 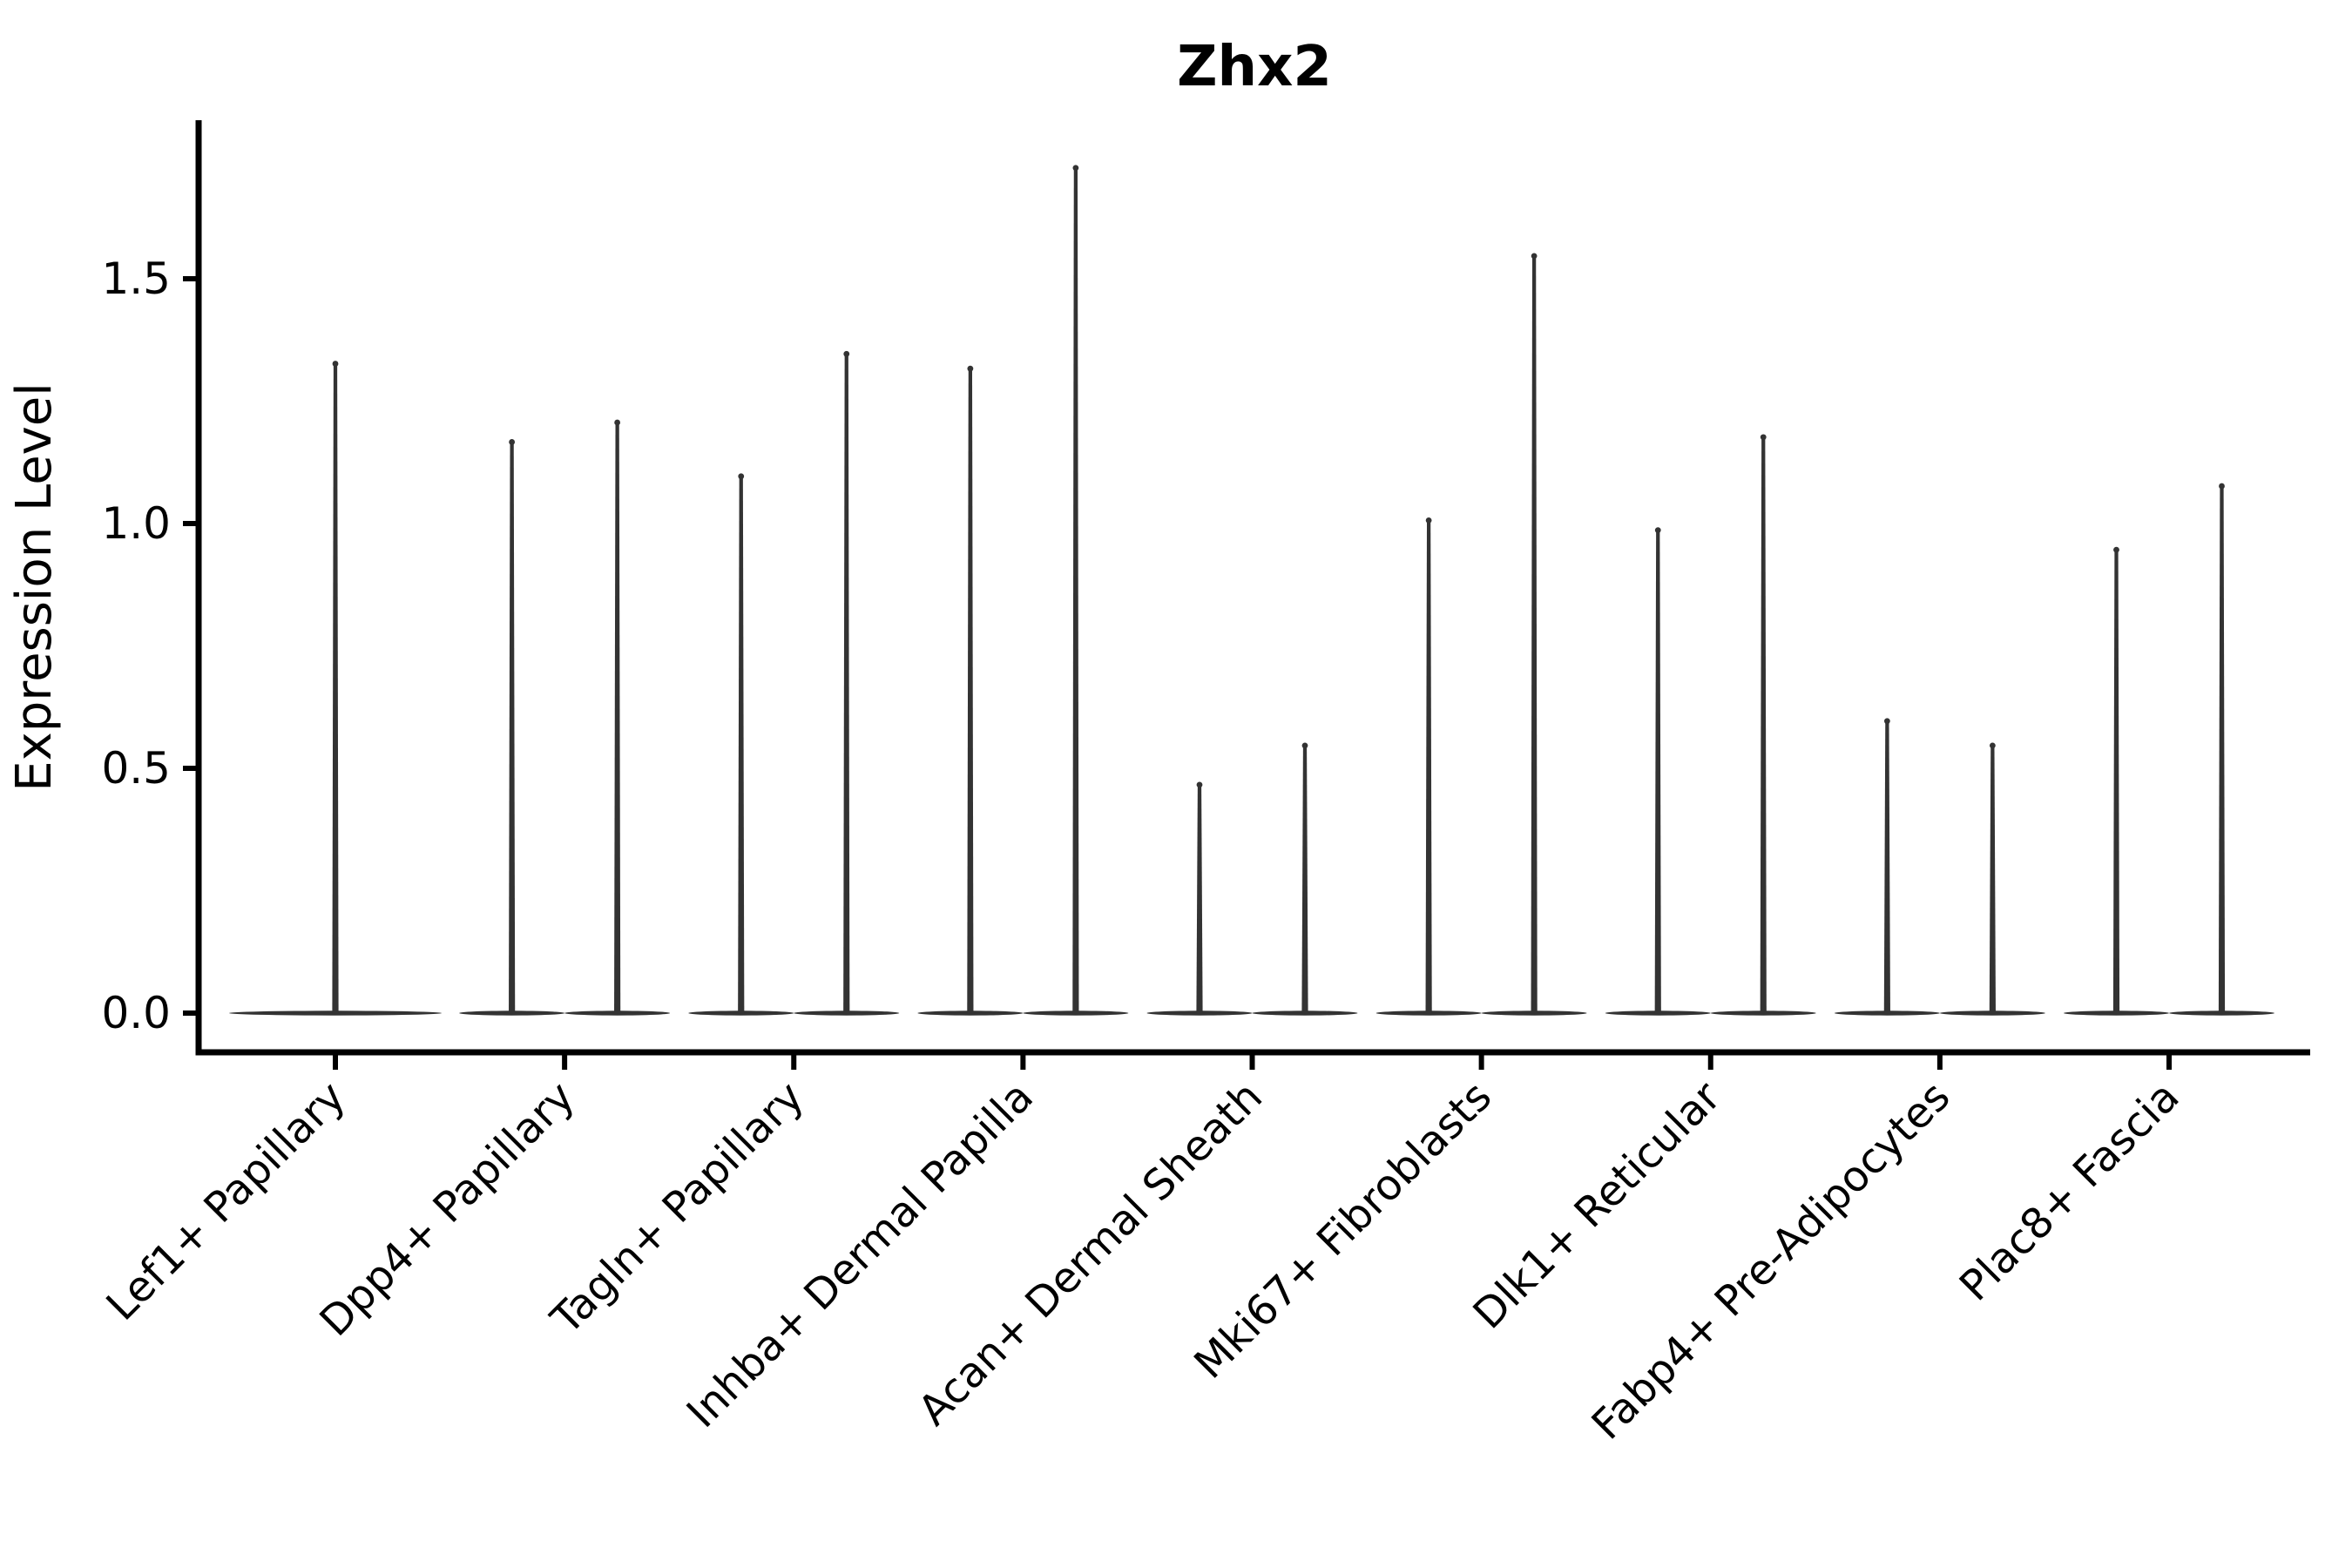 I want to click on x-tick-label: Tagln+ Papillary, so click(x=677, y=1208).